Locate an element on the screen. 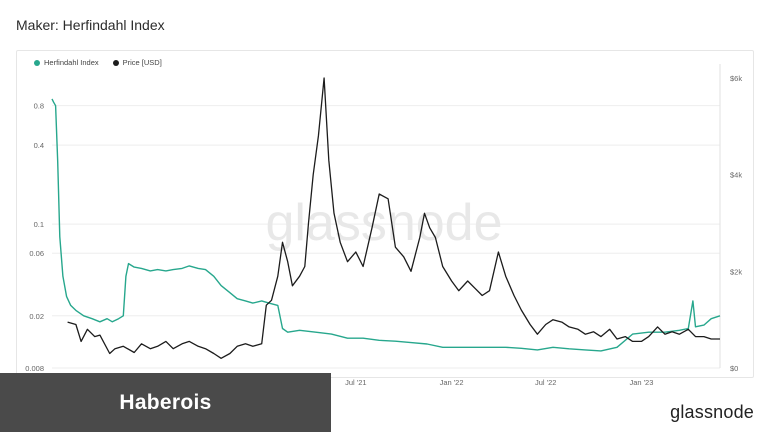  brand-banner-label: Haberois is located at coordinates (165, 402).